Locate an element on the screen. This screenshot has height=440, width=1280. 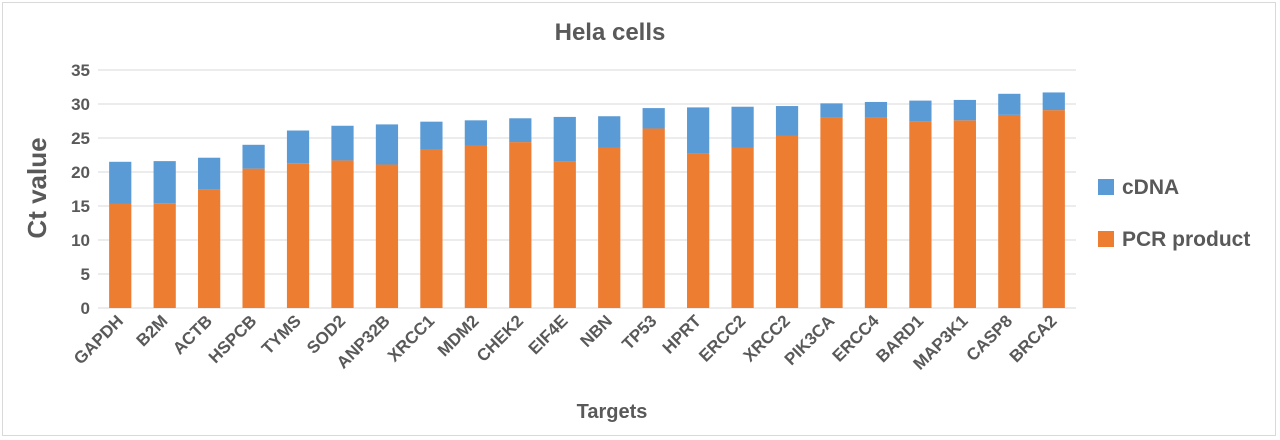
y-tick-label: 0 is located at coordinates (85, 308).